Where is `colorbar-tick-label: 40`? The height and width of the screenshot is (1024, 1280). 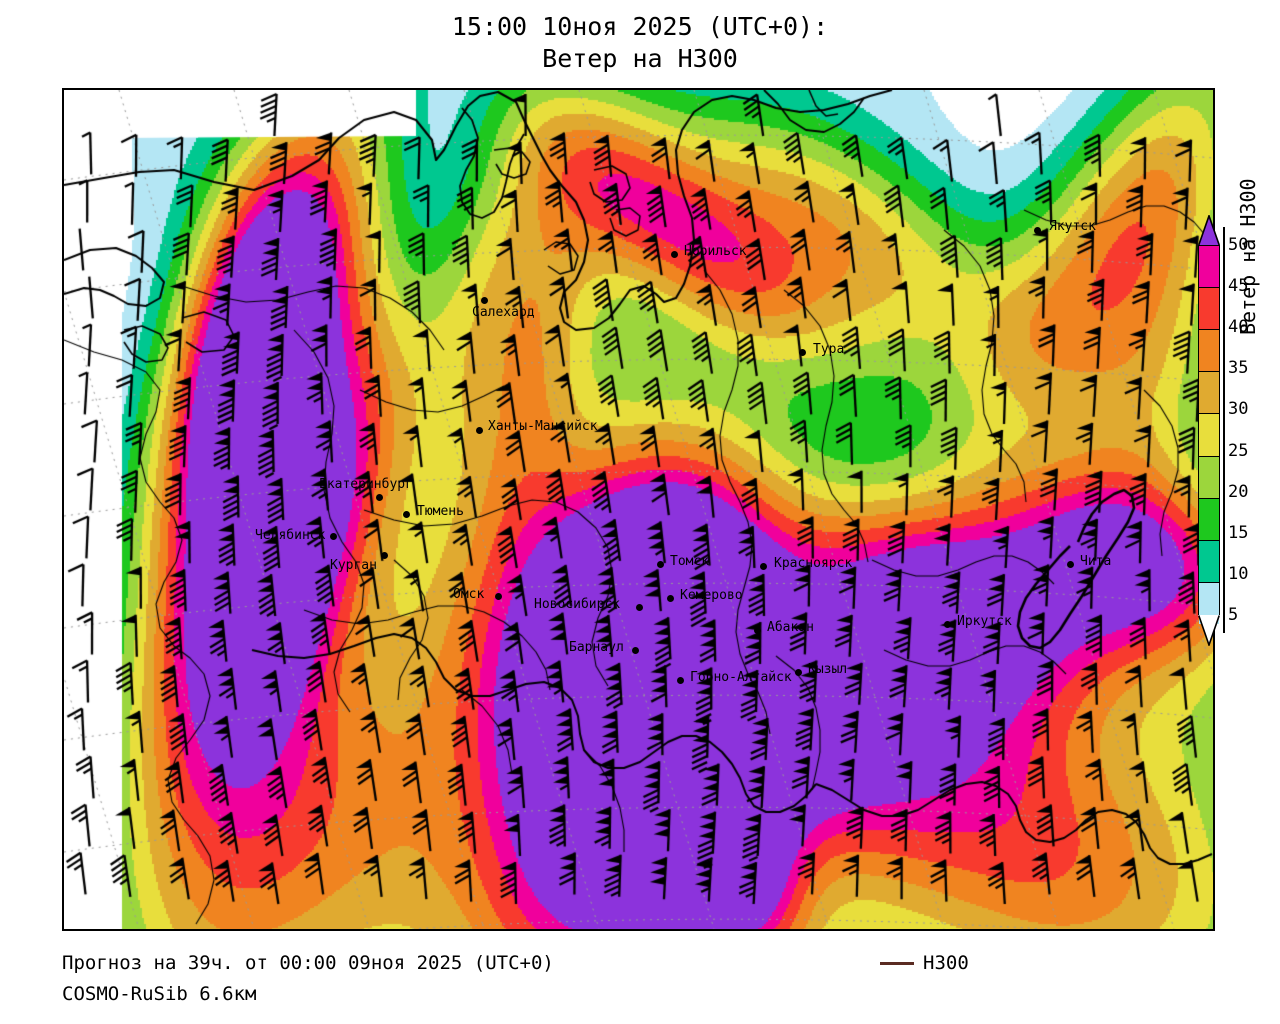
colorbar-tick-label: 40 is located at coordinates (1238, 327).